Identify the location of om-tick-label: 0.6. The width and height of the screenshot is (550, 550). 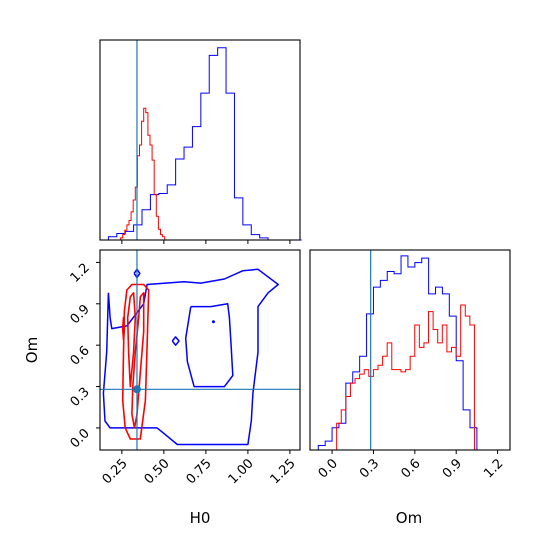
(80, 355).